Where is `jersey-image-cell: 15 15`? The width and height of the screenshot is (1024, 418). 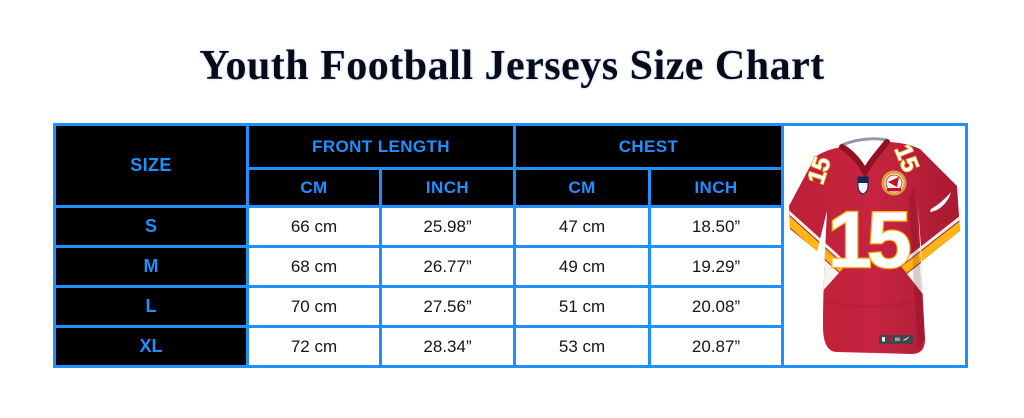 jersey-image-cell: 15 15 is located at coordinates (875, 245).